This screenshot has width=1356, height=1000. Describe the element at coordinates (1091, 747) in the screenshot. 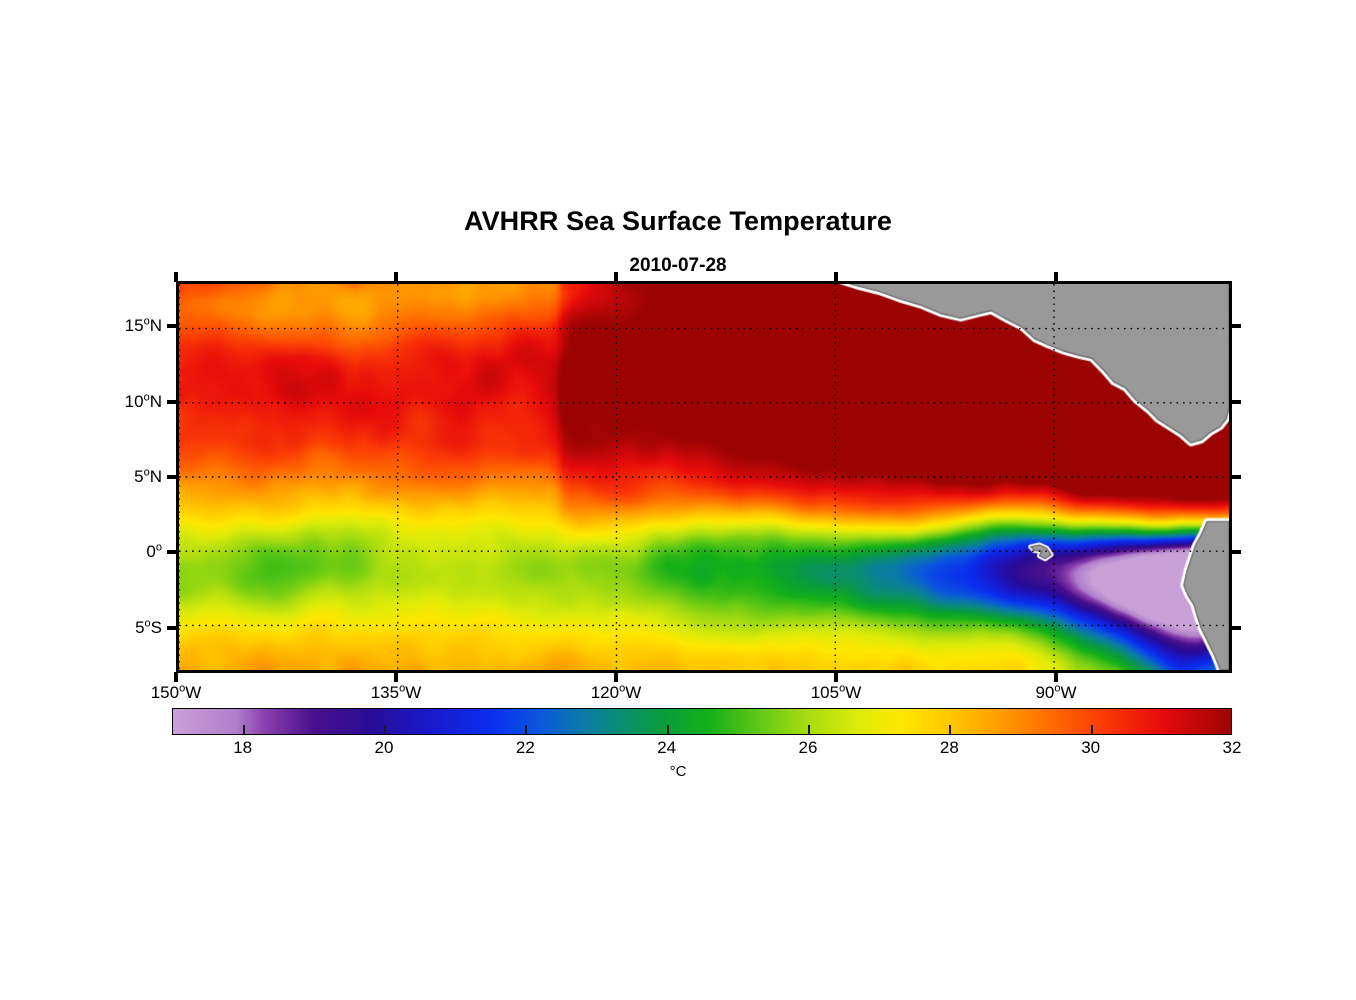

I see `colorbar-label-30: 30` at that location.